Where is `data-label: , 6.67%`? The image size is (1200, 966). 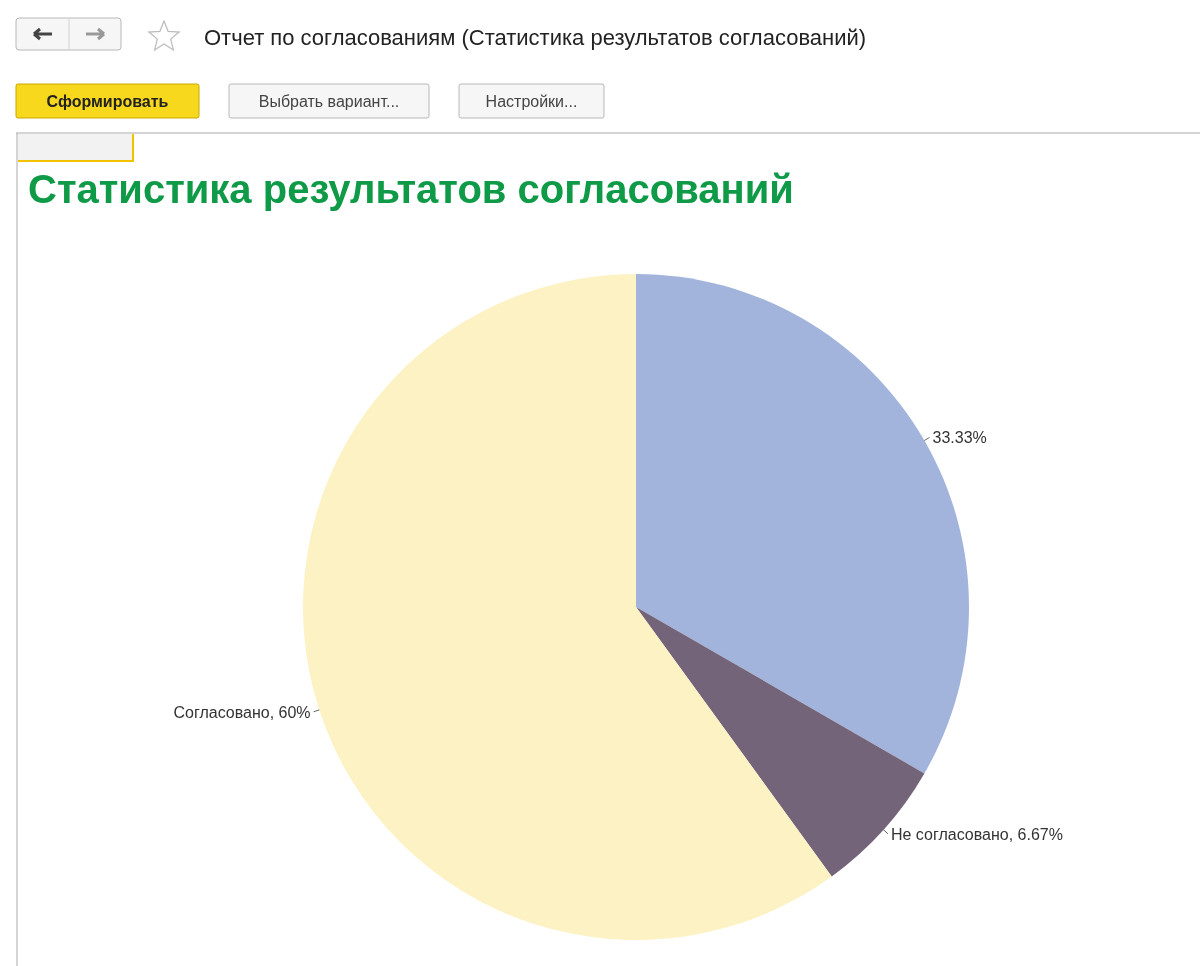 data-label: , 6.67% is located at coordinates (1035, 834).